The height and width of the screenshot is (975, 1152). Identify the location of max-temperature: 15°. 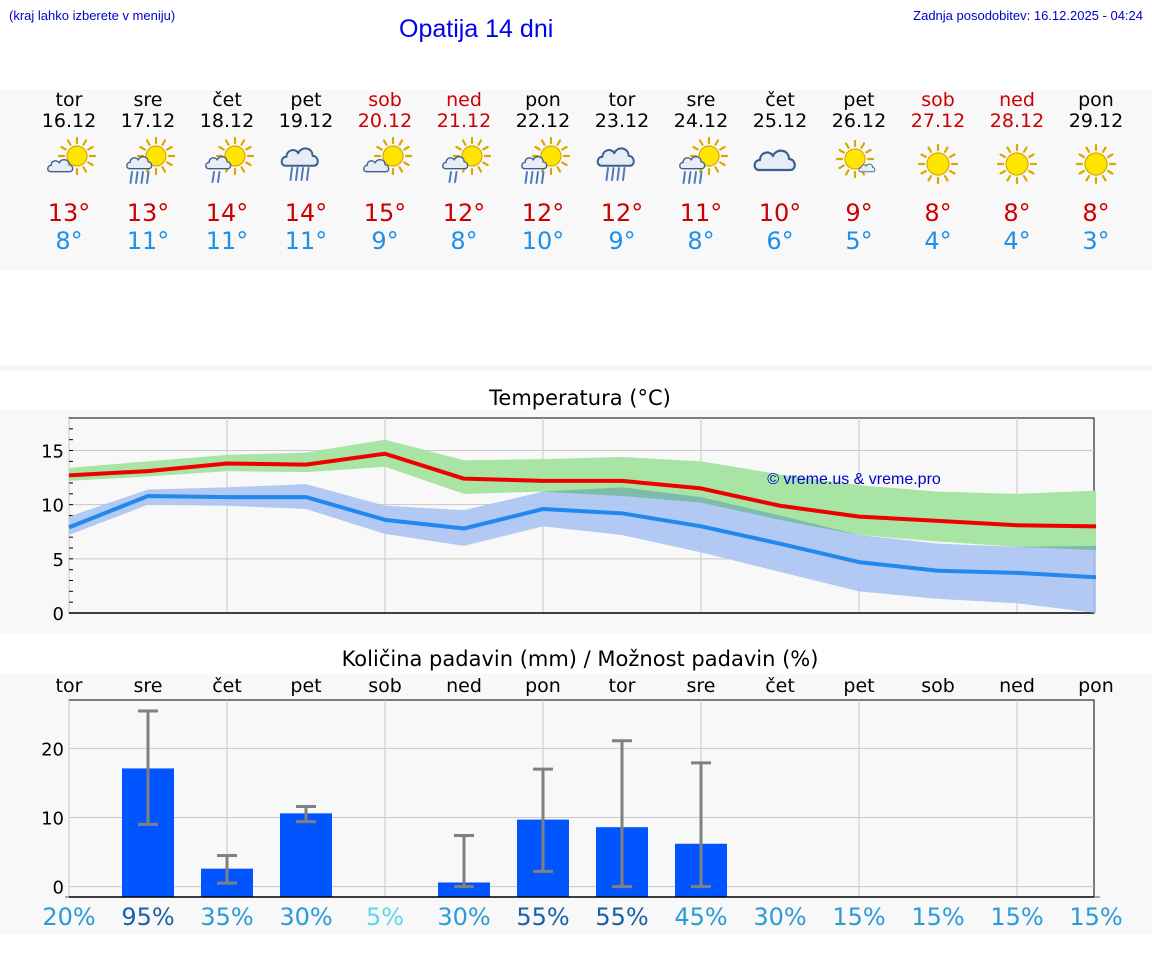
(385, 213).